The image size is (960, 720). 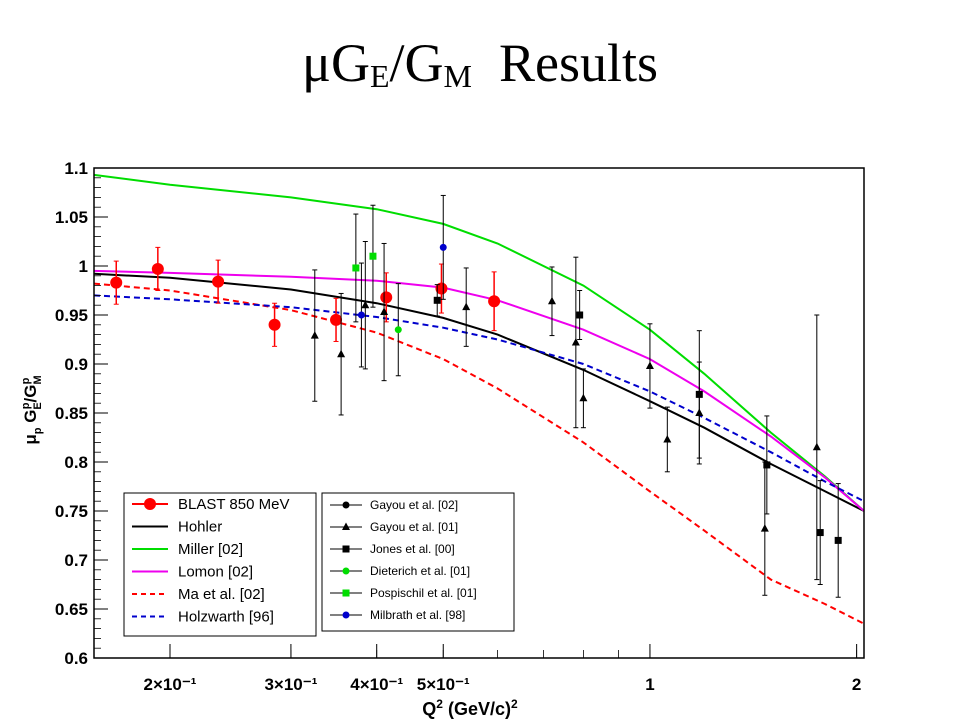 What do you see at coordinates (215, 572) in the screenshot?
I see `legend-label: Lomon [02]` at bounding box center [215, 572].